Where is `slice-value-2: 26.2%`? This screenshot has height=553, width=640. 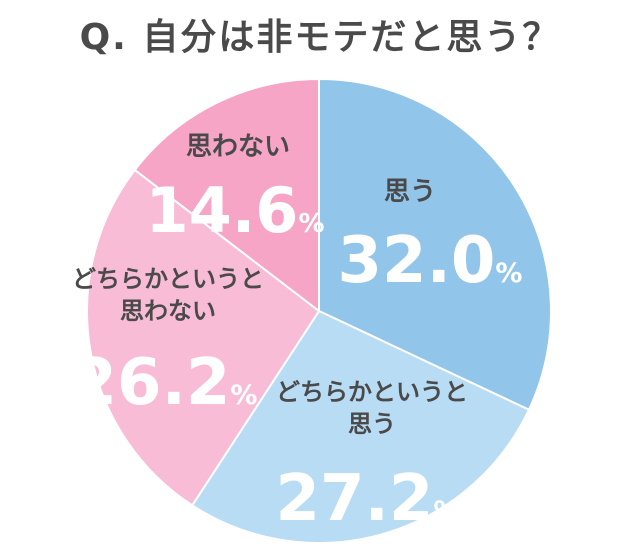 slice-value-2: 26.2% is located at coordinates (165, 383).